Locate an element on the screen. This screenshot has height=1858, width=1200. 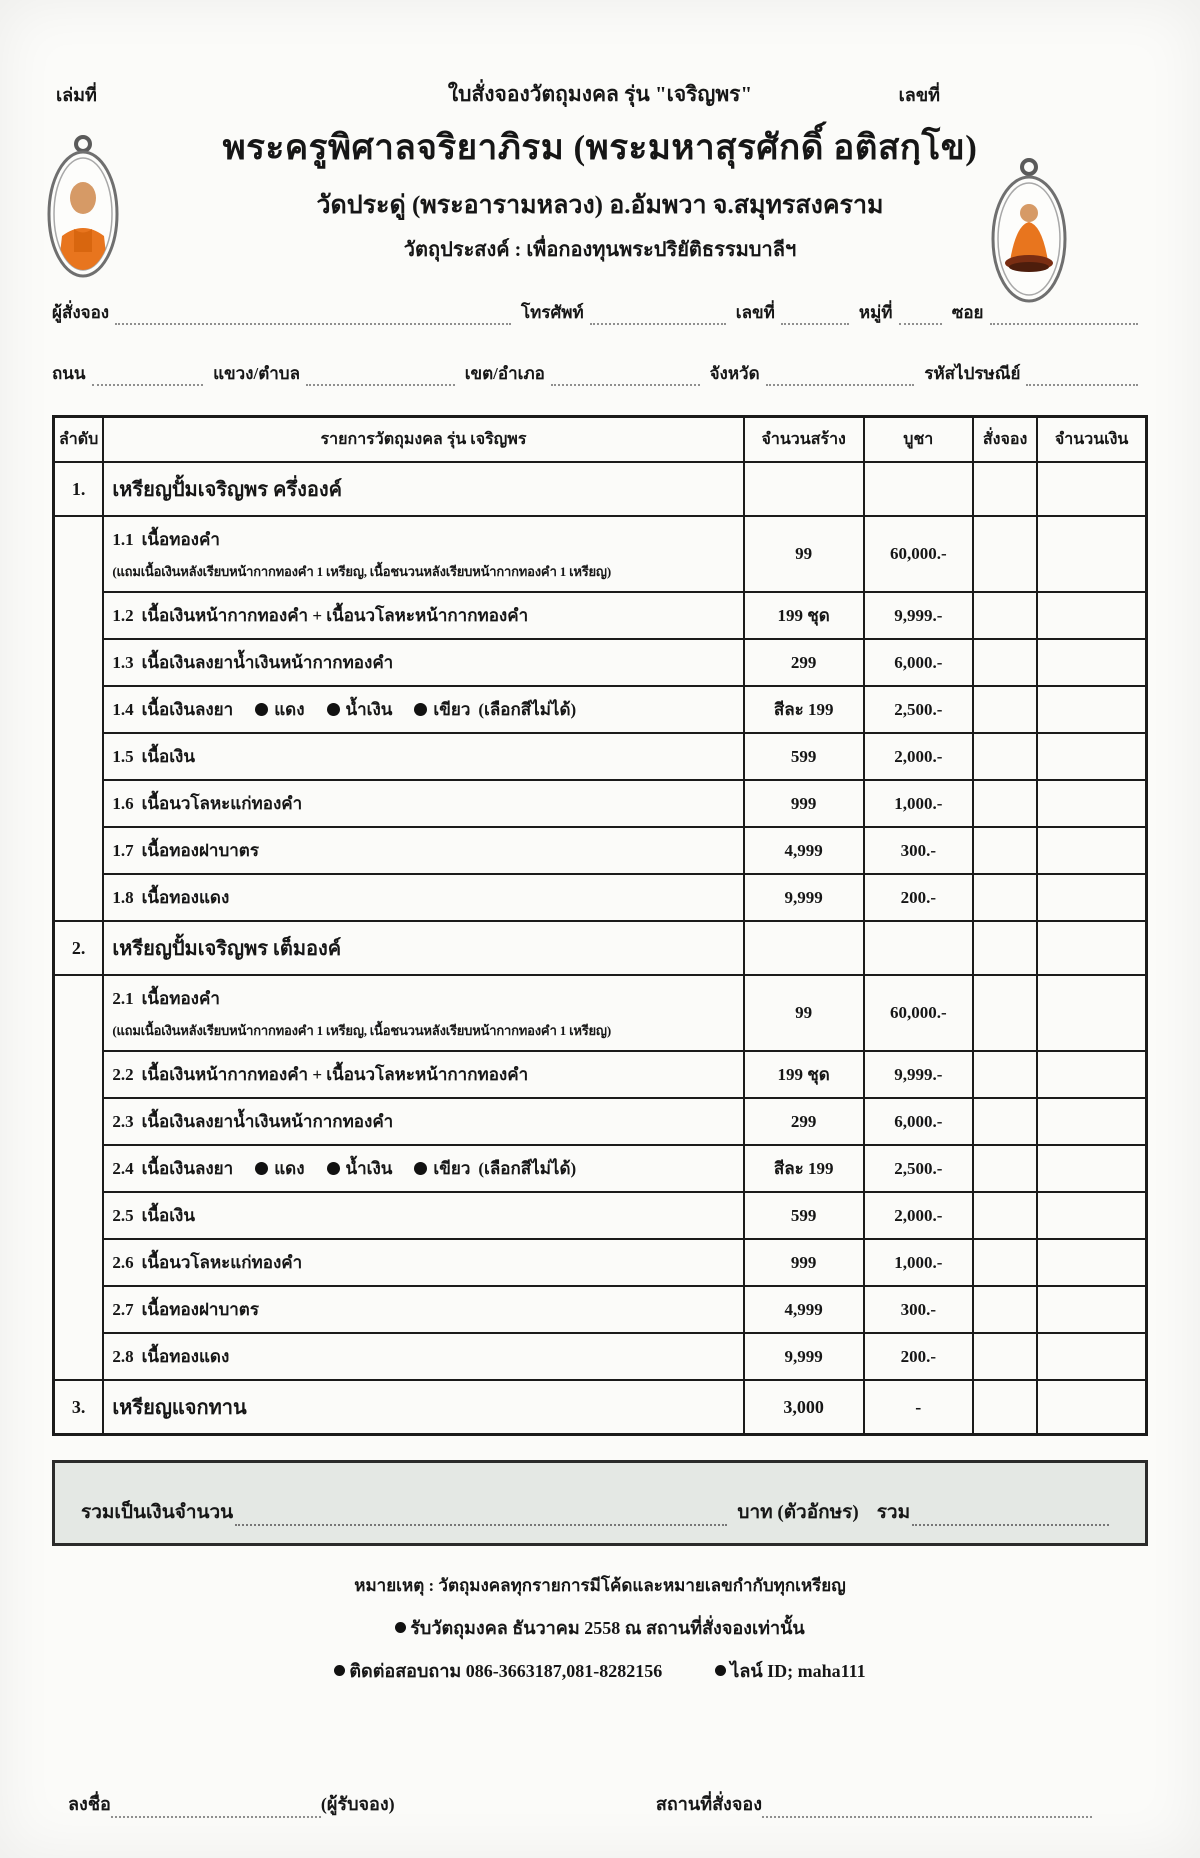
price-cell: 6,000.- is located at coordinates (918, 662).